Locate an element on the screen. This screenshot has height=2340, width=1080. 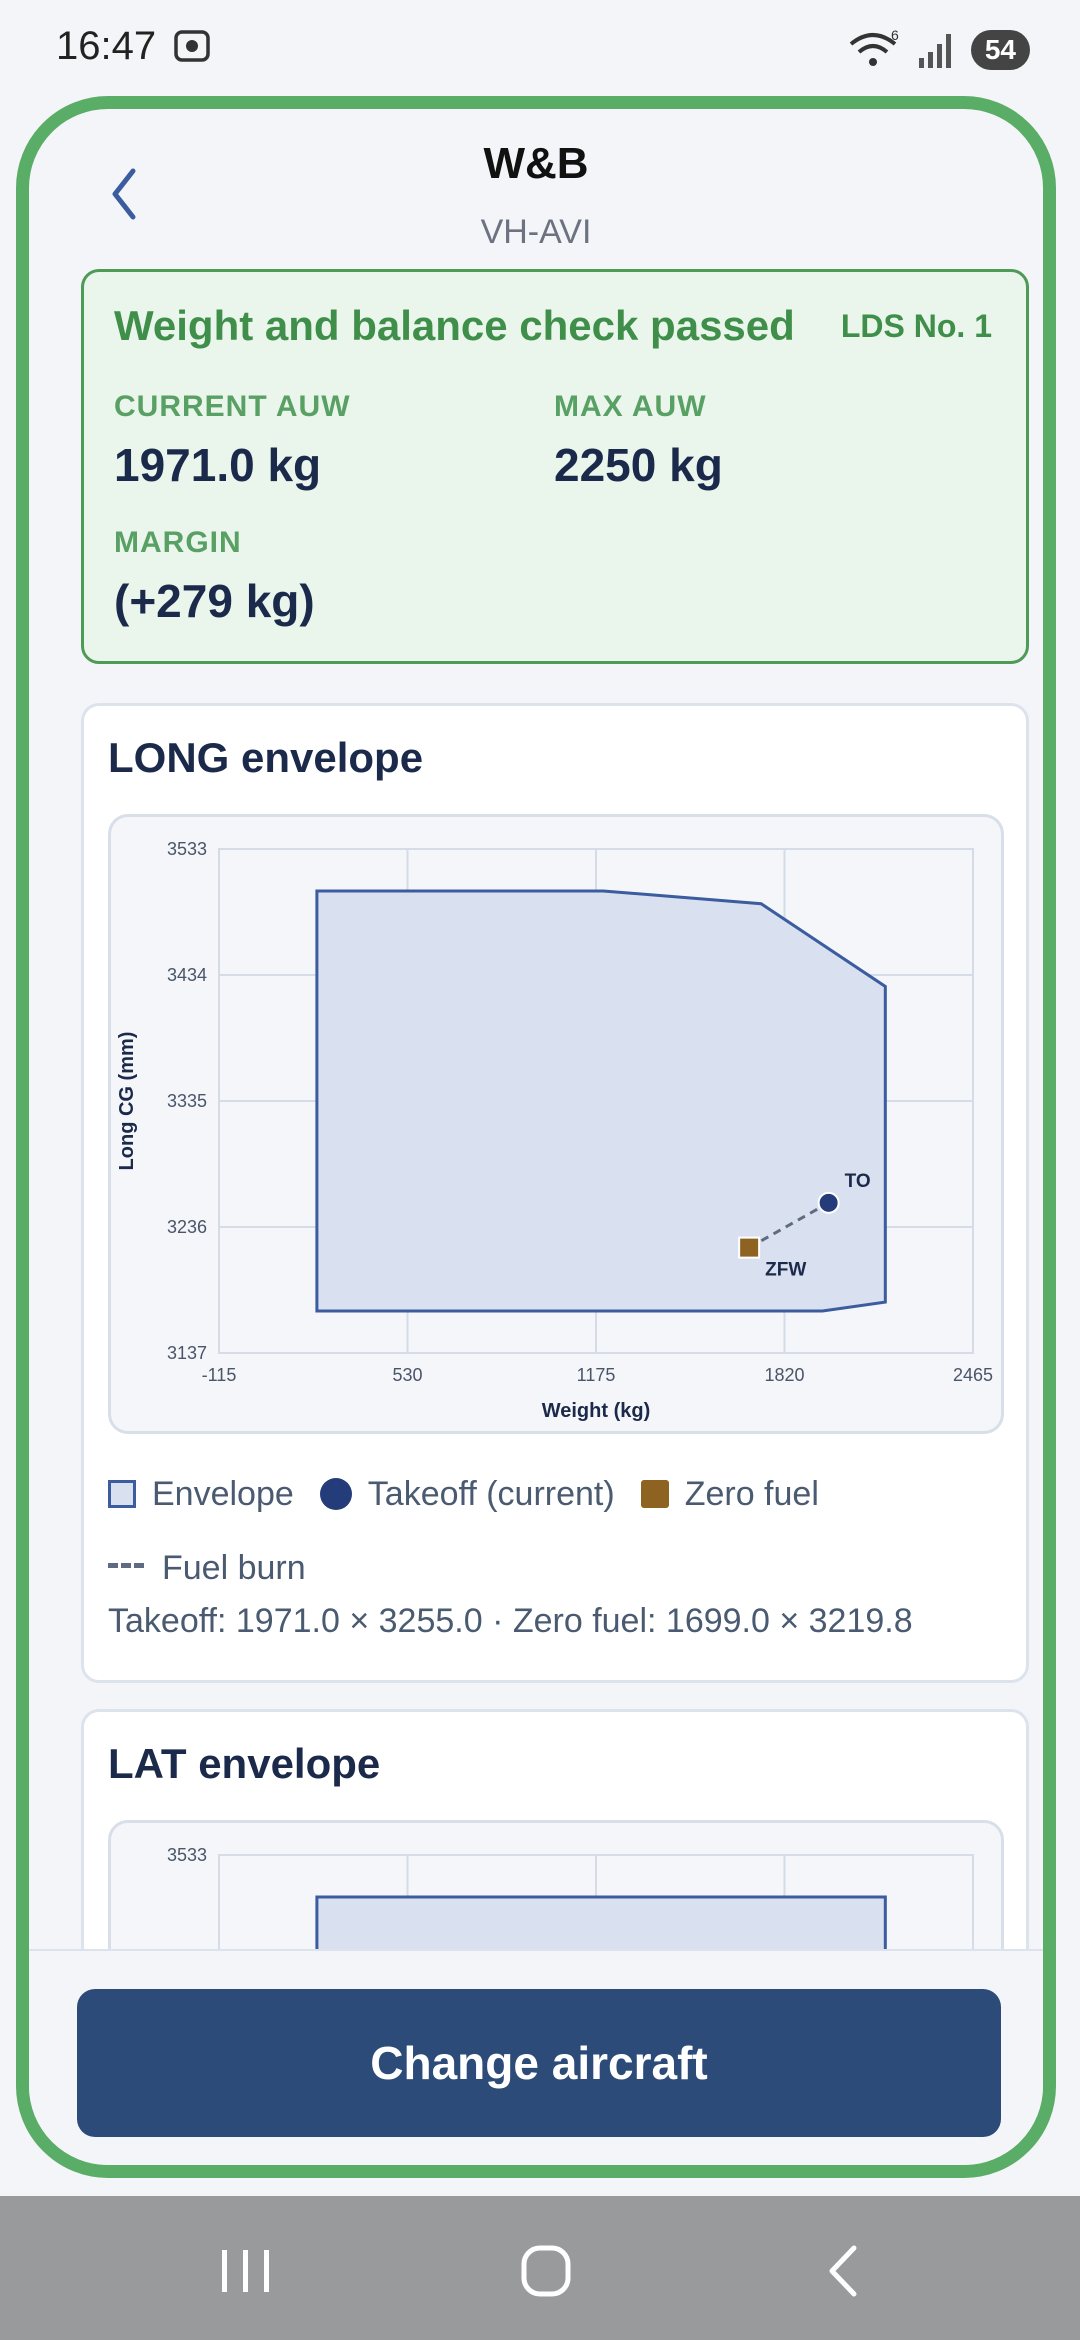
zero-fuel-swatch is located at coordinates (654, 1494).